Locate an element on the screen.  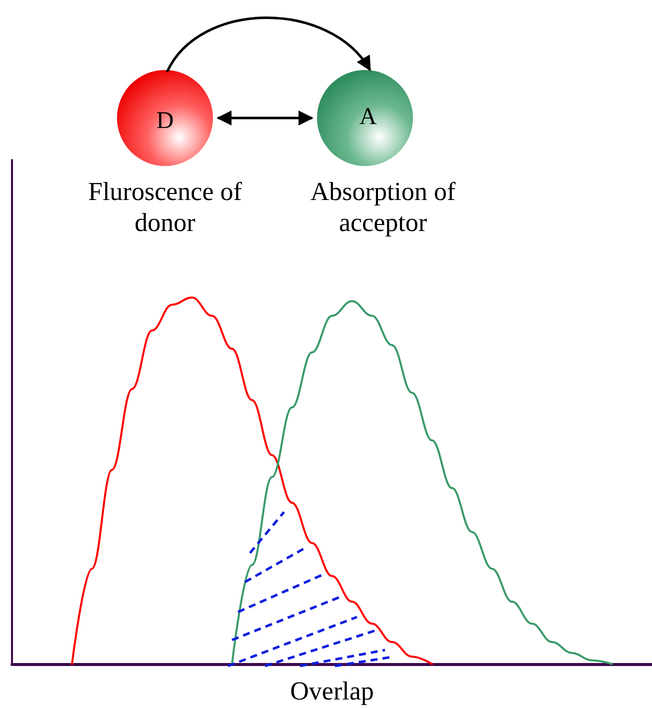
text: Absorption of acceptor is located at coordinates (383, 207).